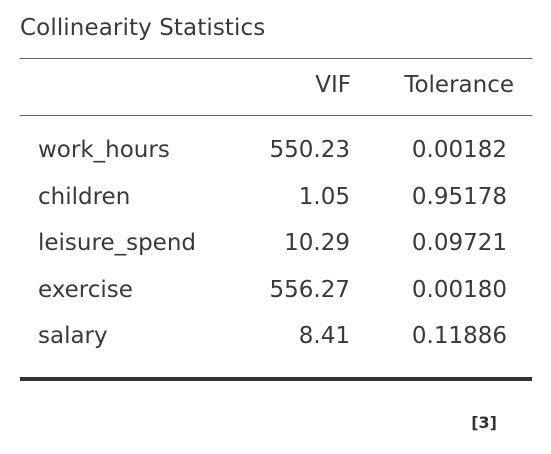 Image resolution: width=551 pixels, height=454 pixels. Describe the element at coordinates (324, 196) in the screenshot. I see `row-vif-value: 1.05` at that location.